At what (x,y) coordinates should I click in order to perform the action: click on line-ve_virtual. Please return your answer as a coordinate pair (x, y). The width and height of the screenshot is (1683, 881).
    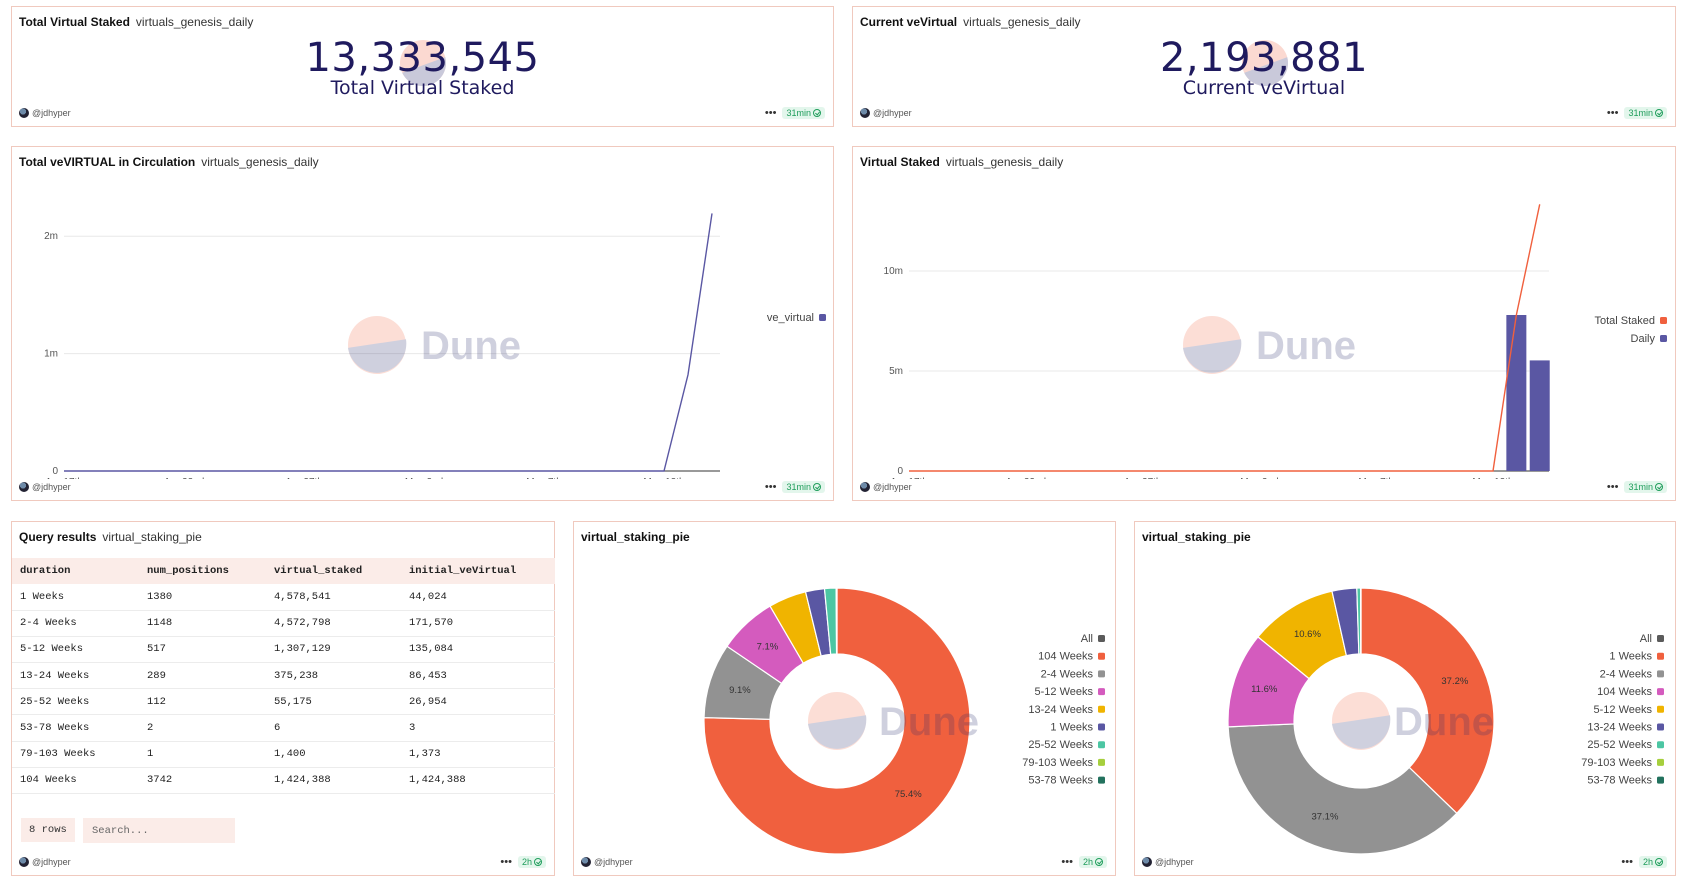
    Looking at the image, I should click on (388, 342).